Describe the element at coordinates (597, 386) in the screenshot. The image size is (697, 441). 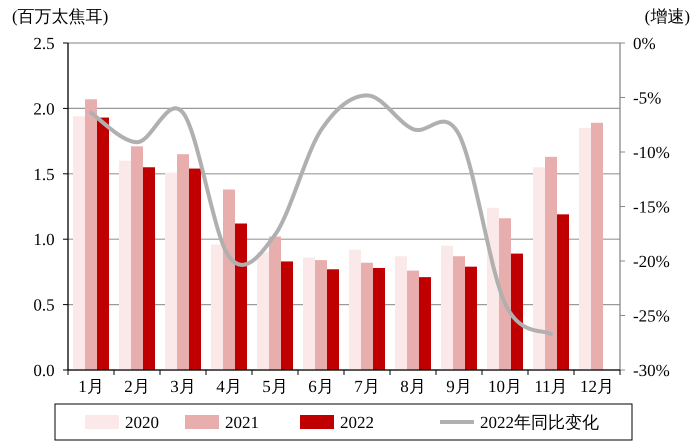
I see `x-tick-label: 12月` at that location.